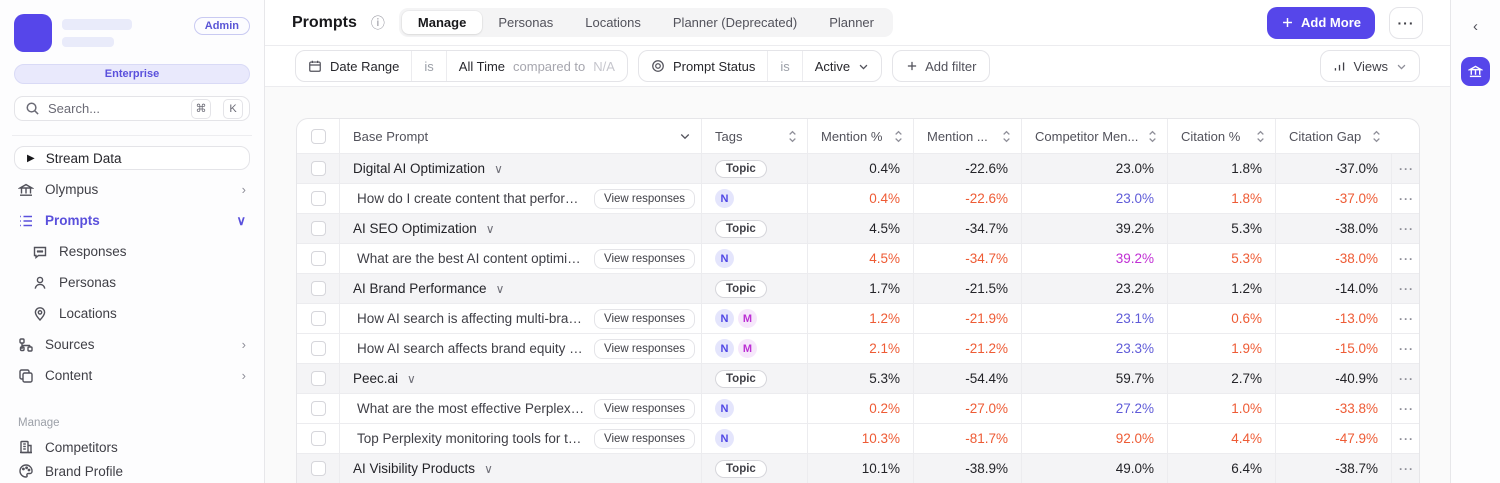  What do you see at coordinates (941, 66) in the screenshot?
I see `add-filter-button: Add filter` at bounding box center [941, 66].